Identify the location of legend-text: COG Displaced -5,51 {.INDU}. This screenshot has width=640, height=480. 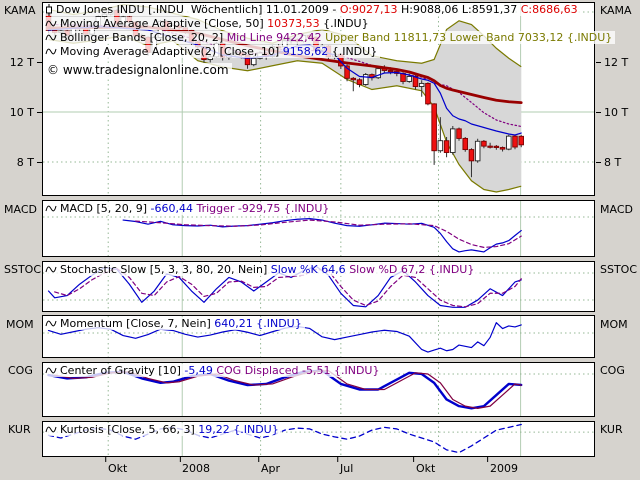
(298, 370).